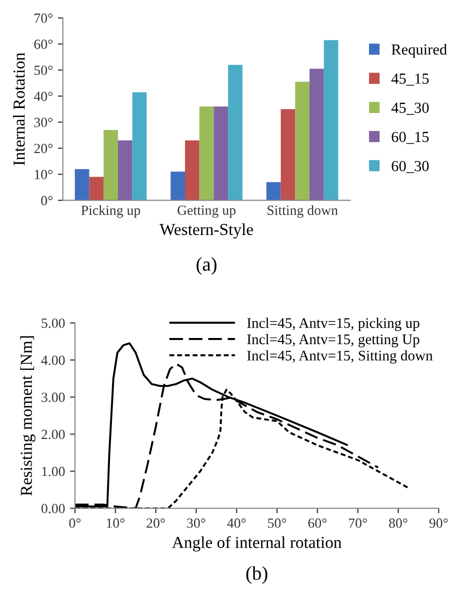 The height and width of the screenshot is (598, 449). What do you see at coordinates (236, 523) in the screenshot?
I see `x-tick-label: 40°` at bounding box center [236, 523].